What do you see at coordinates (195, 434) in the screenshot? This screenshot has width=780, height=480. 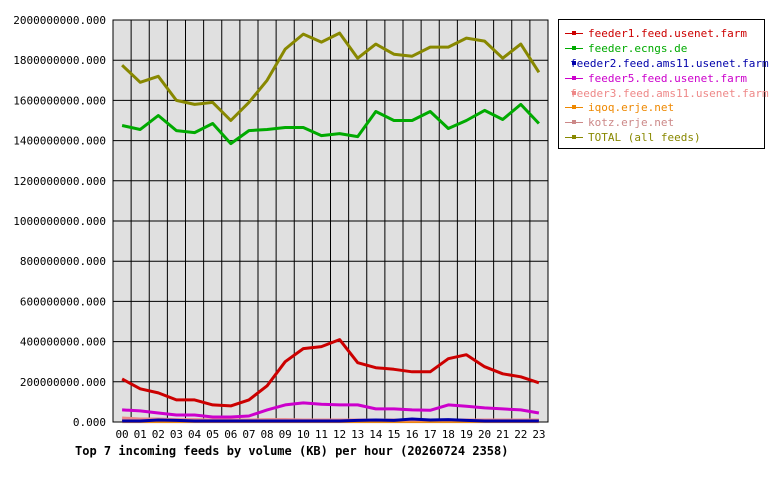 I see `x-tick-label: 04` at bounding box center [195, 434].